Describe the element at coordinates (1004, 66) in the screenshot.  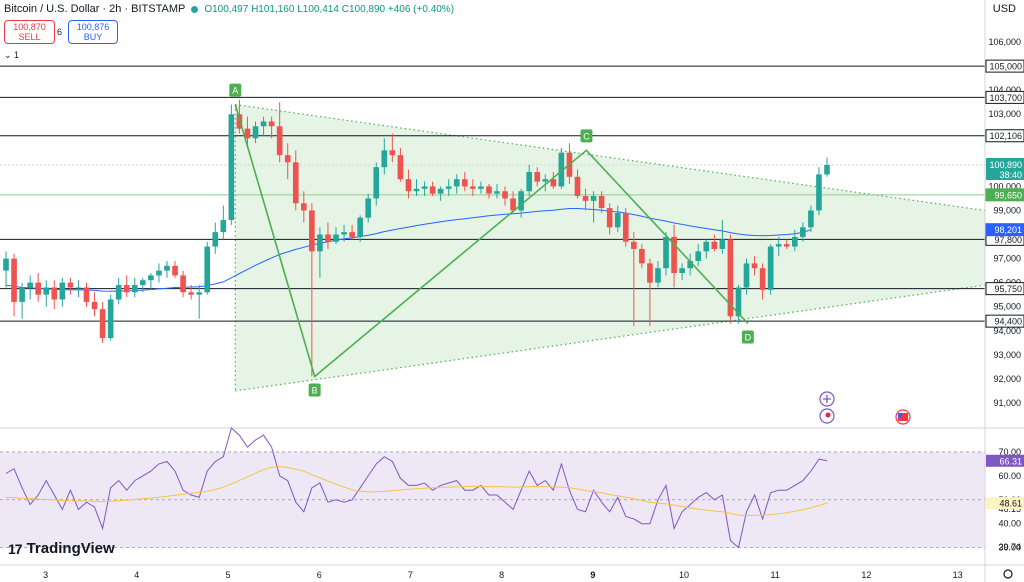
I see `price-line-label: 105,000` at that location.